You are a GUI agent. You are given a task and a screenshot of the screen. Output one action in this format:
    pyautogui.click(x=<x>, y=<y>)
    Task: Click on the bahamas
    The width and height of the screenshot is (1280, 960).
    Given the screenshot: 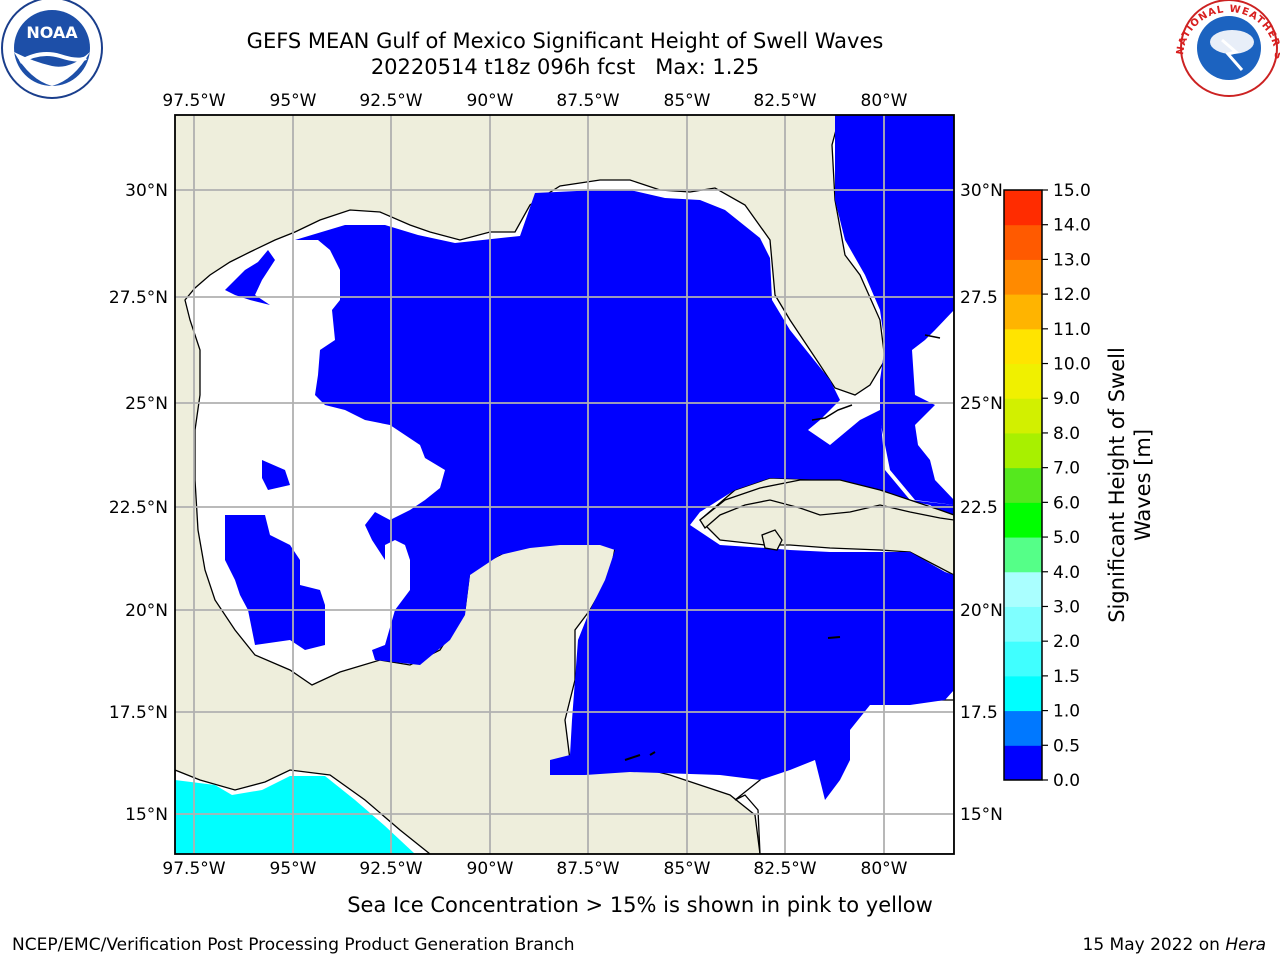 What is the action you would take?
    pyautogui.click(x=932, y=336)
    